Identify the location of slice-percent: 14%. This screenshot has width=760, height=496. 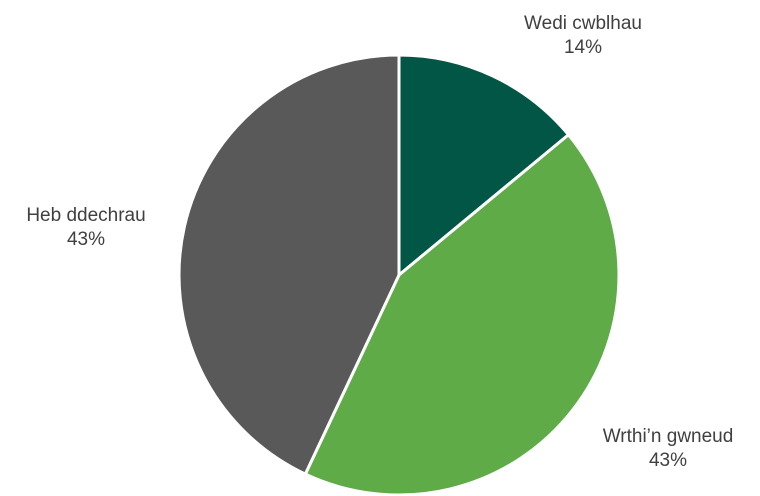
(583, 47).